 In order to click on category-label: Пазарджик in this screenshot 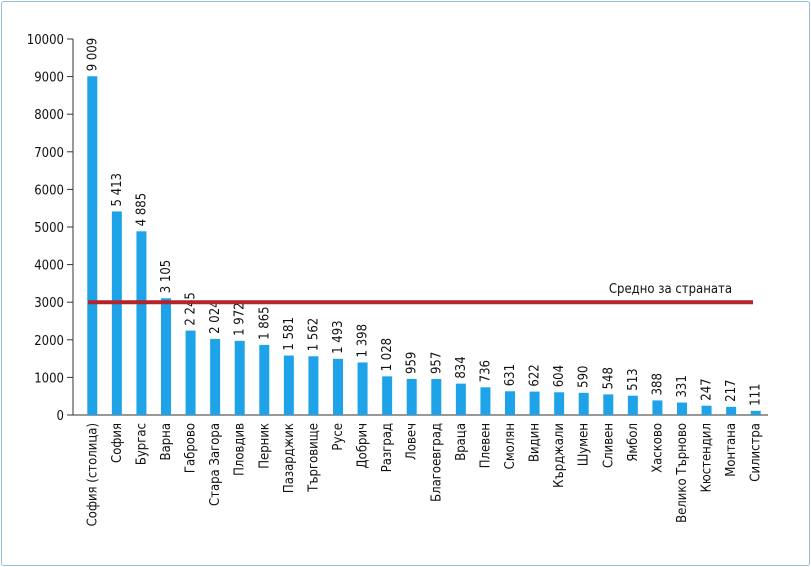, I will do `click(289, 458)`.